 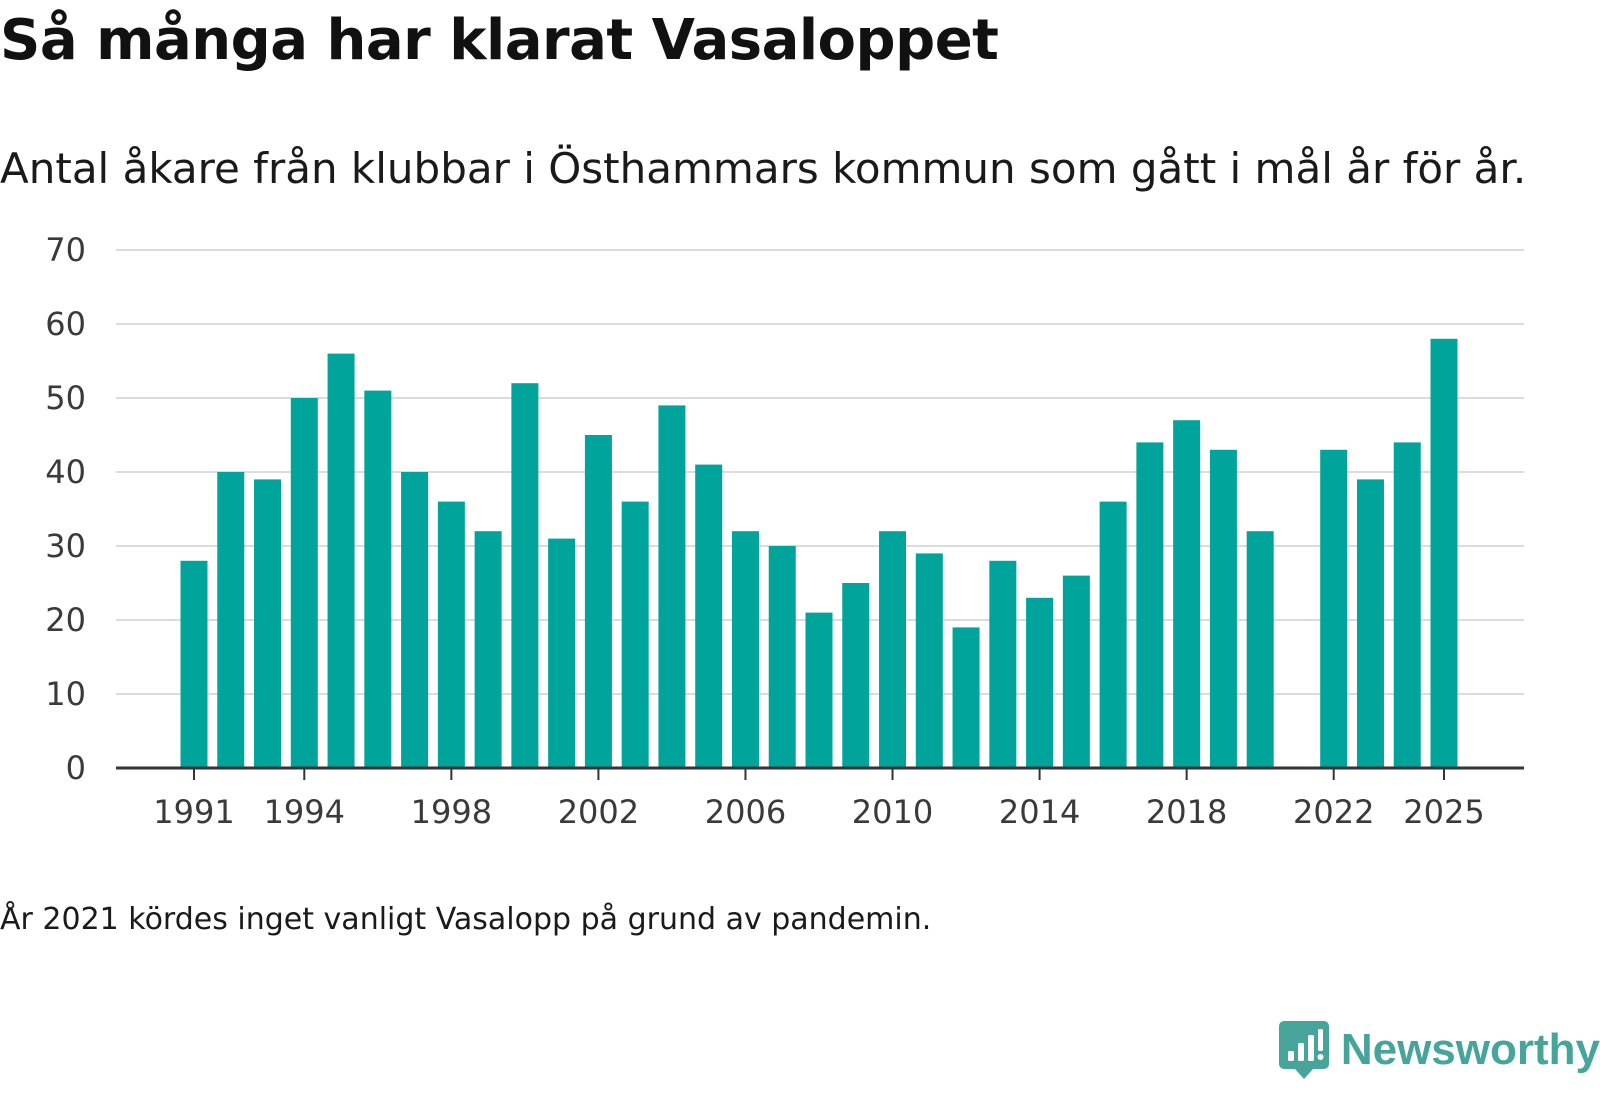 I want to click on y-tick-label: 40, so click(x=65, y=472).